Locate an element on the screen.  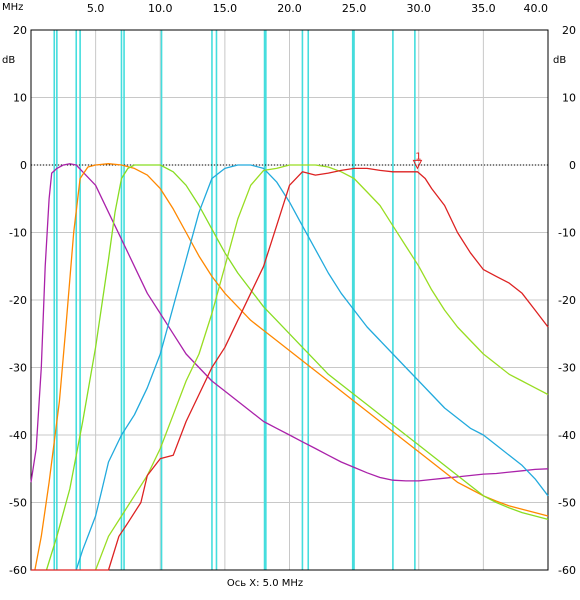
x-tick-label: 5.0 is located at coordinates (96, 8).